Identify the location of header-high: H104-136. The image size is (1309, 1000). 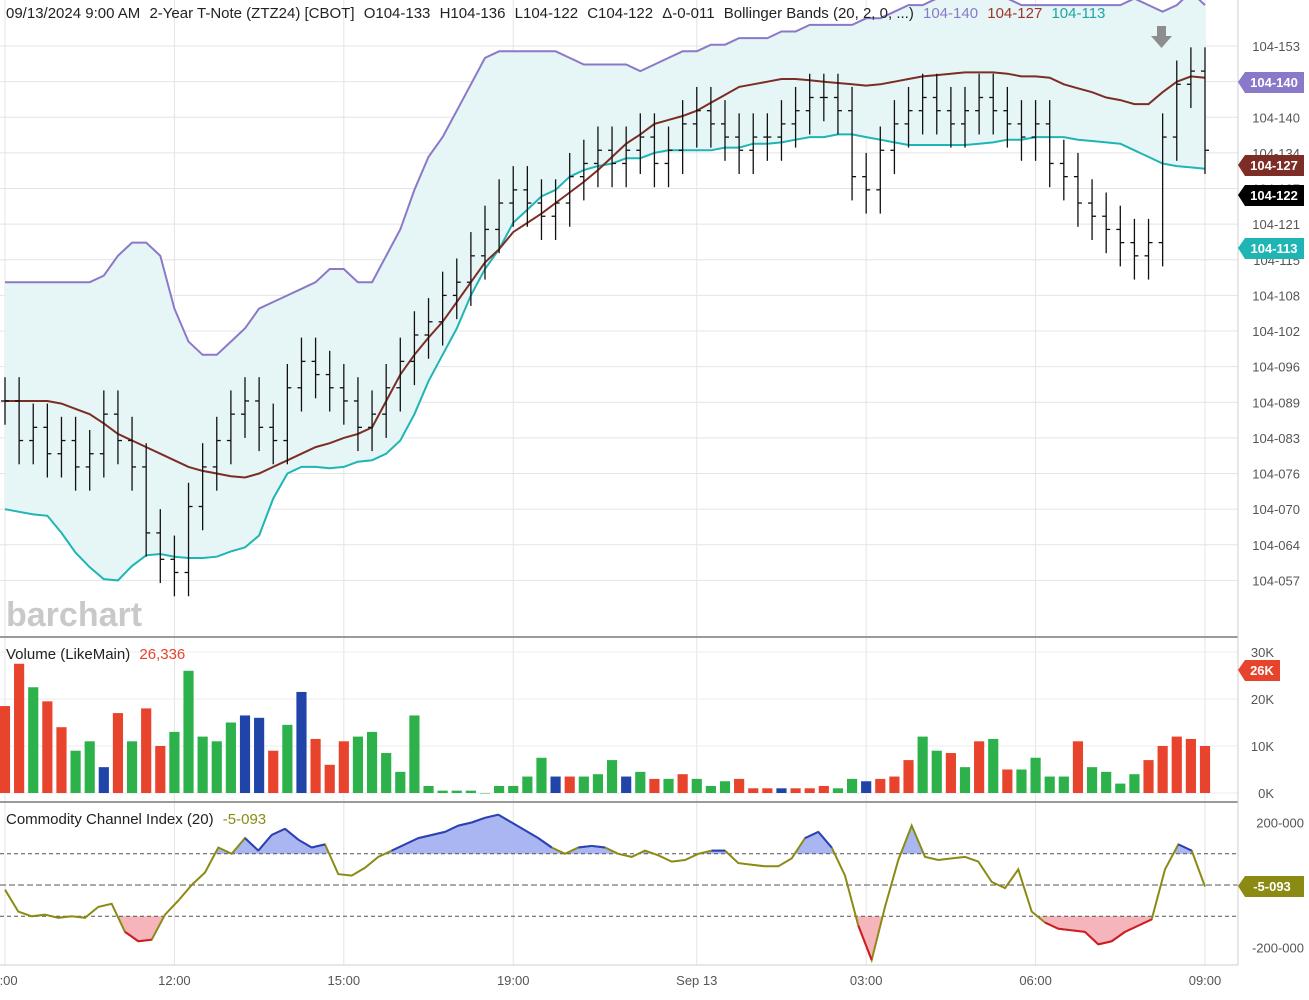
(473, 13).